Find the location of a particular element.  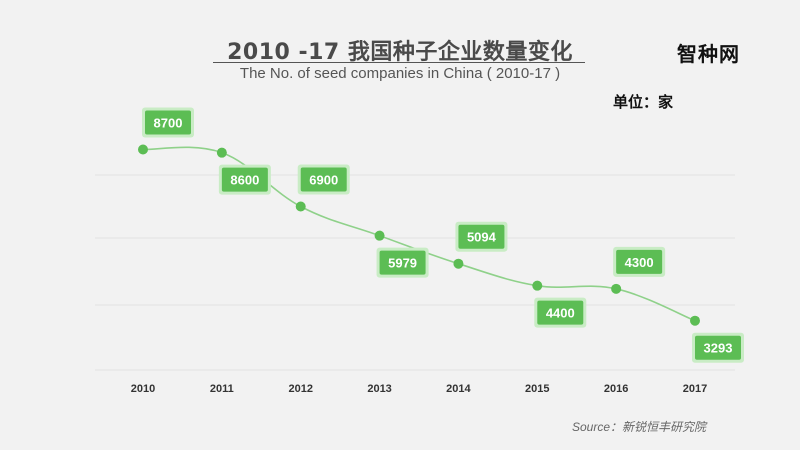

data-point-2013 is located at coordinates (379, 235).